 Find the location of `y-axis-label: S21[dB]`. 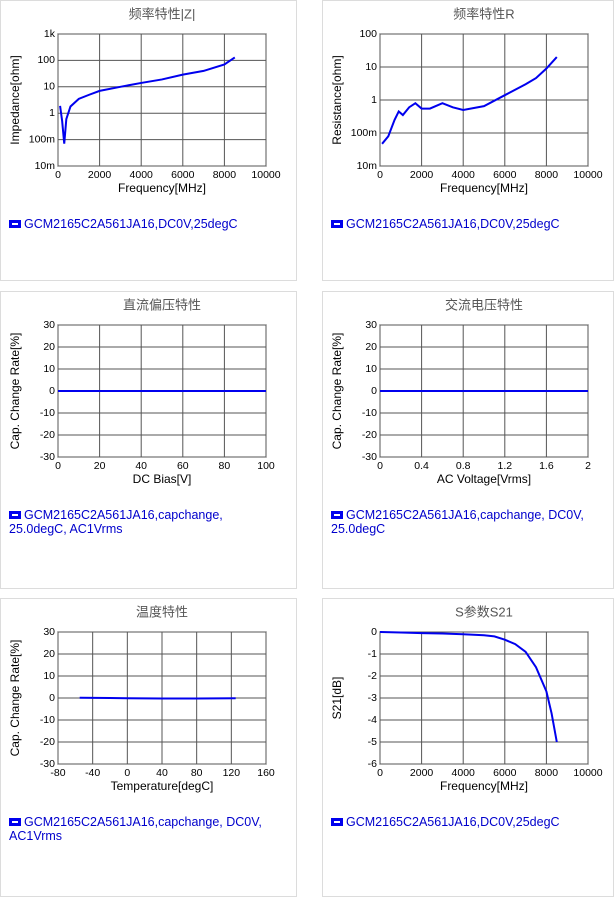

y-axis-label: S21[dB] is located at coordinates (337, 698).